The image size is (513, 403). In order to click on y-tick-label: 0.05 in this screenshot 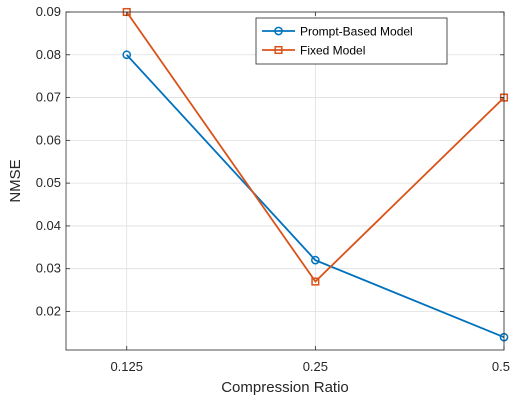, I will do `click(48, 182)`.